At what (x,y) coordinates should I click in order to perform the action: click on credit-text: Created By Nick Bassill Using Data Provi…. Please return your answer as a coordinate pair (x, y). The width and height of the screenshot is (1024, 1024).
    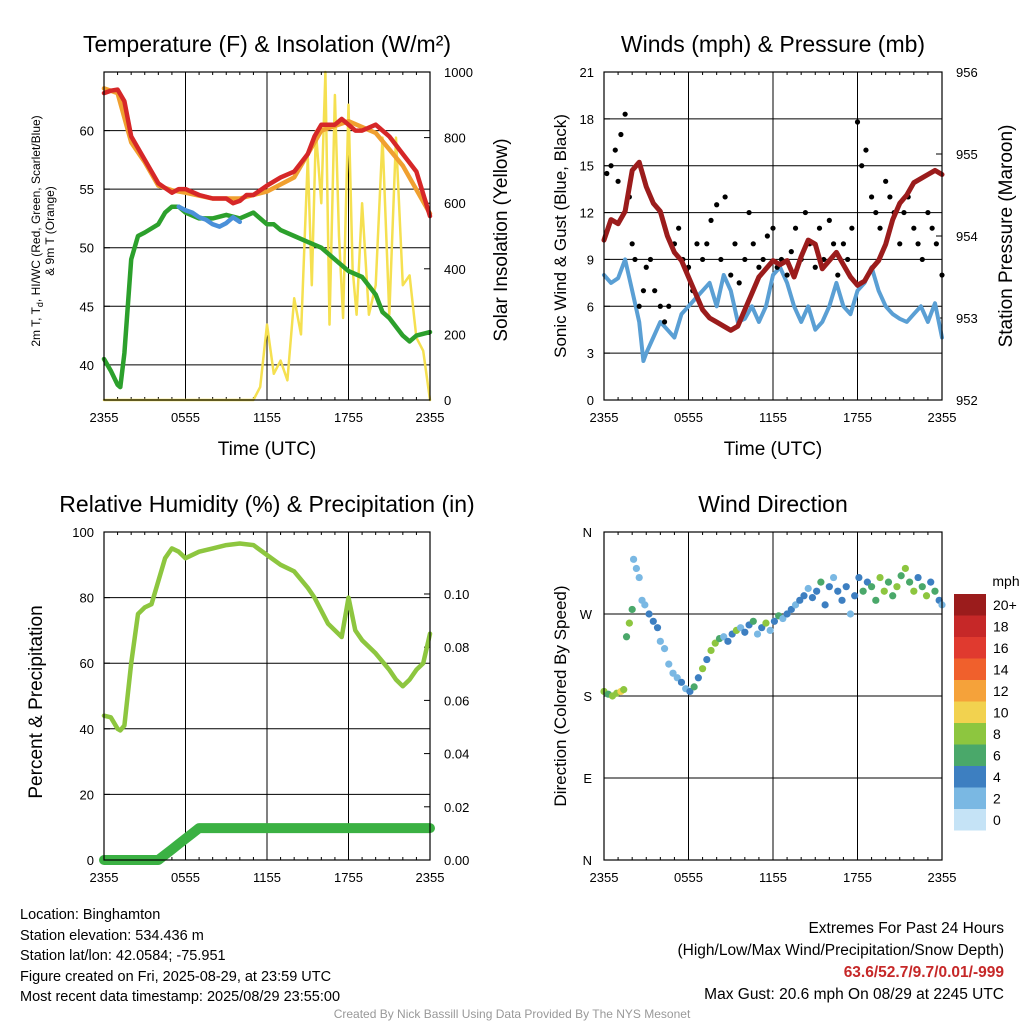
    Looking at the image, I should click on (512, 1014).